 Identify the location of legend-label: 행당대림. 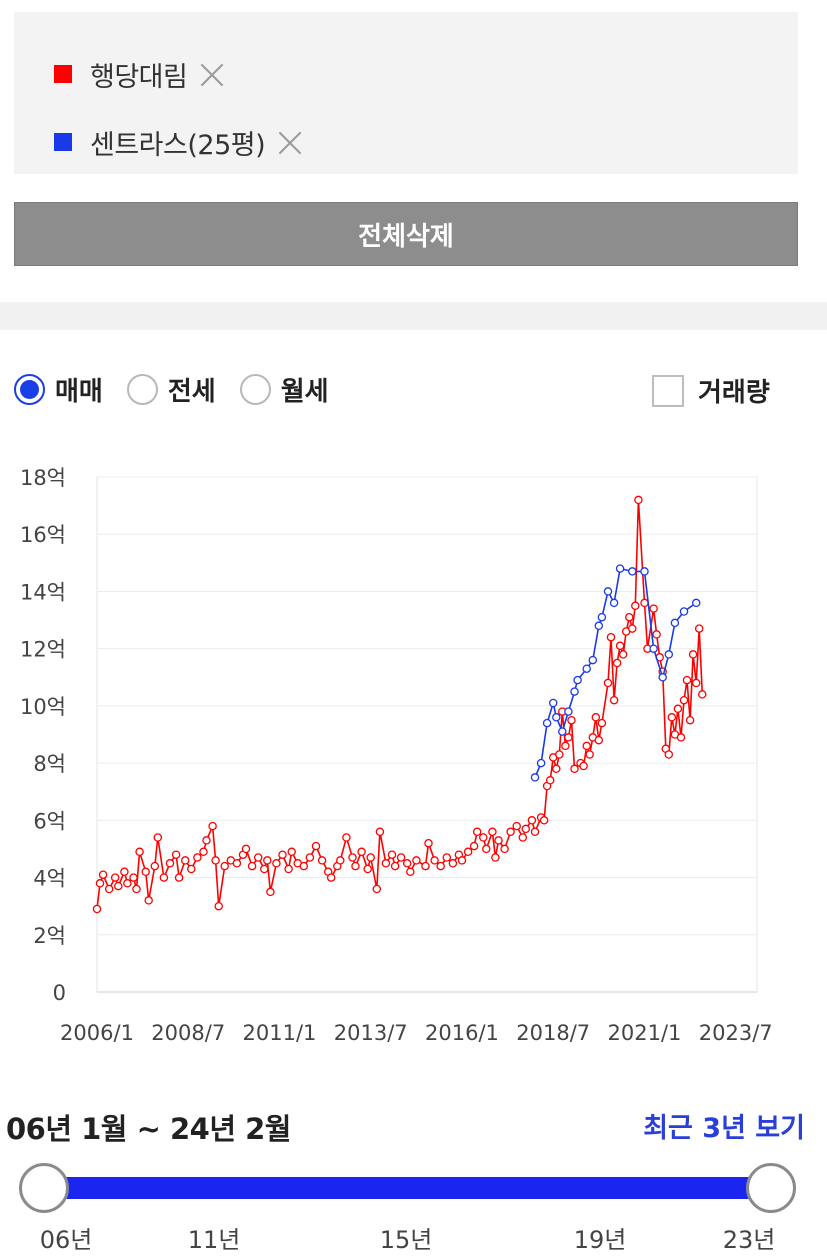
(139, 77).